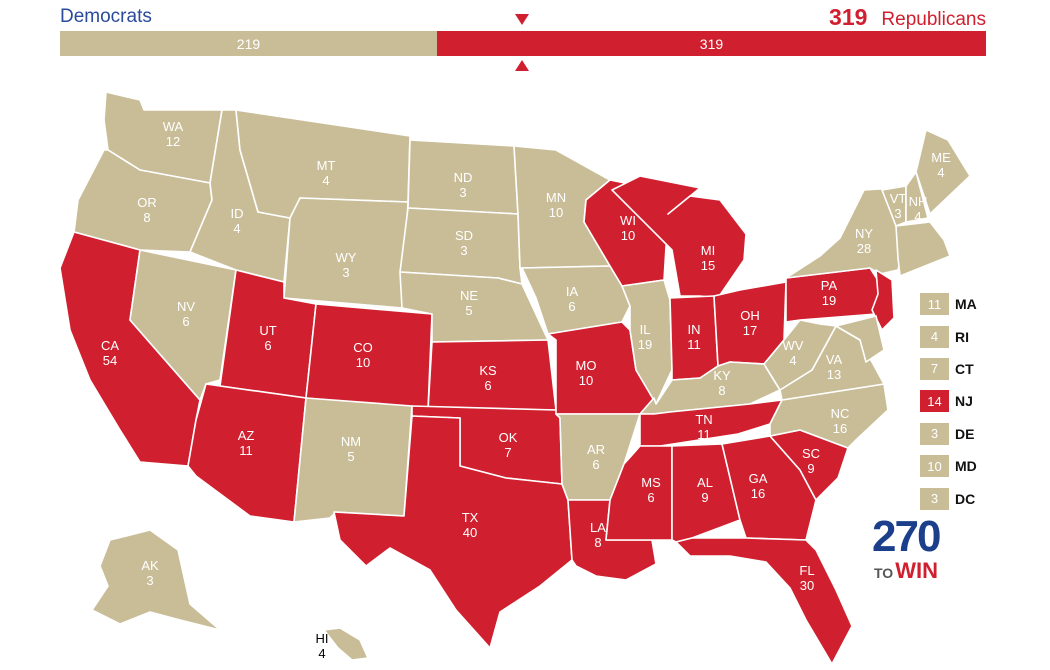 This screenshot has width=1050, height=670. I want to click on state-ev-az: 11, so click(246, 450).